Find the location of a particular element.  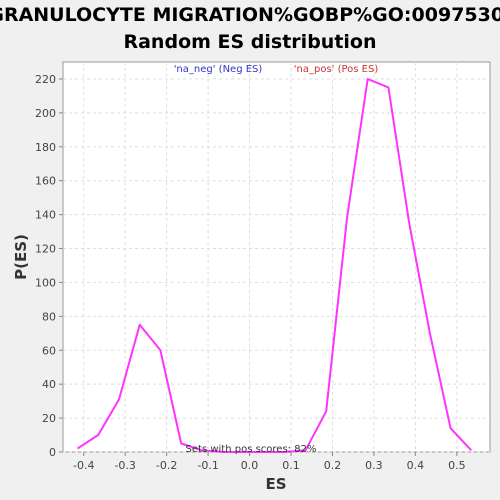

x-tick-label: 0.1 is located at coordinates (291, 465).